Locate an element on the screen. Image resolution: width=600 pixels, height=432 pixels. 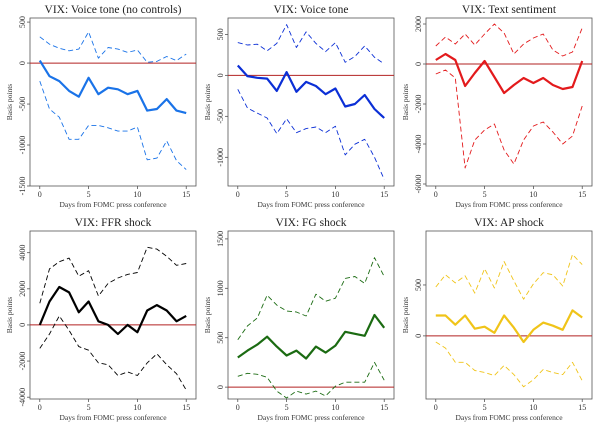
y-tick-label: 1000 is located at coordinates (220, 288).